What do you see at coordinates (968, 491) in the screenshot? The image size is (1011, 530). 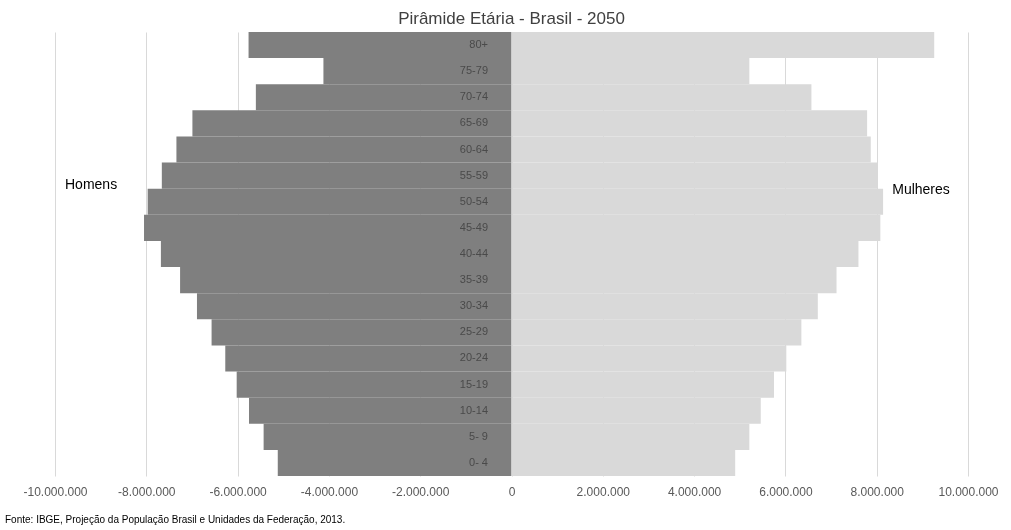 I see `x-tick-label: 10.000.000` at bounding box center [968, 491].